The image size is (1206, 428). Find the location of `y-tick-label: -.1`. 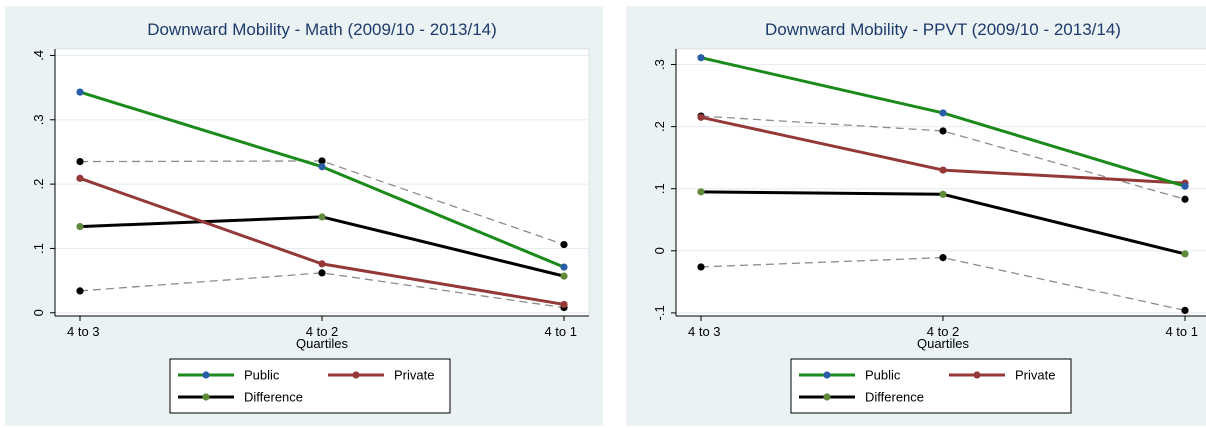

y-tick-label: -.1 is located at coordinates (659, 312).